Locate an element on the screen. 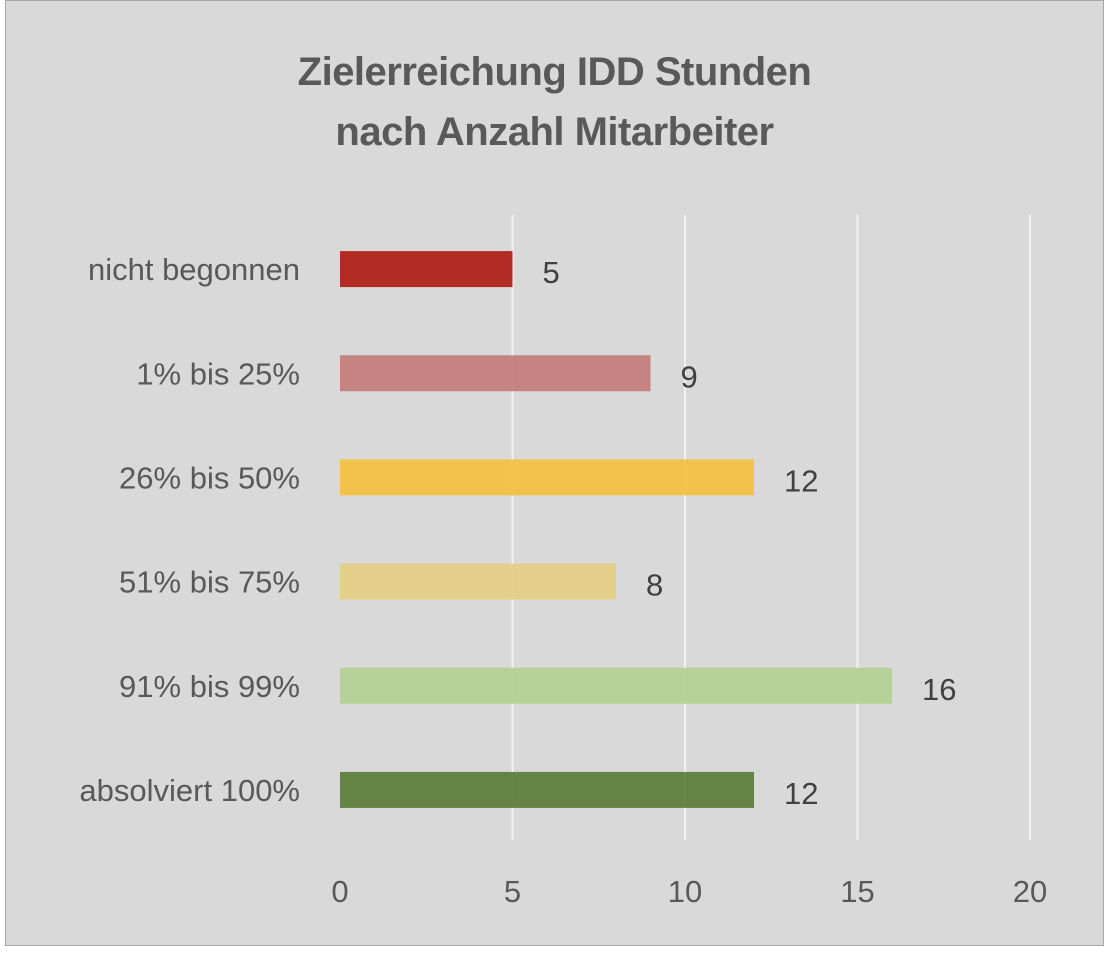 This screenshot has width=1109, height=955. category-label-3: 51% bis 75% is located at coordinates (209, 582).